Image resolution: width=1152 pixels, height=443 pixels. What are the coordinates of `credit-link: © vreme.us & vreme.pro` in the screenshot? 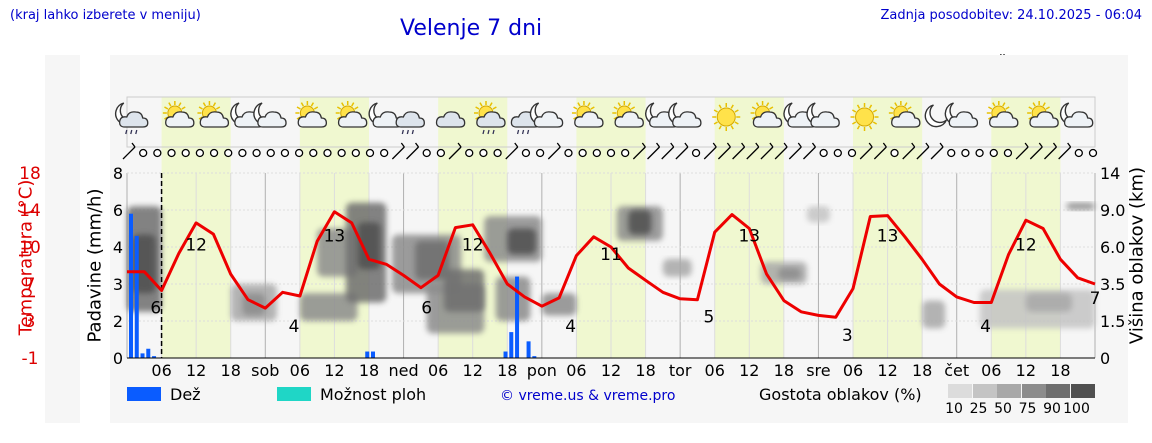 It's located at (588, 396).